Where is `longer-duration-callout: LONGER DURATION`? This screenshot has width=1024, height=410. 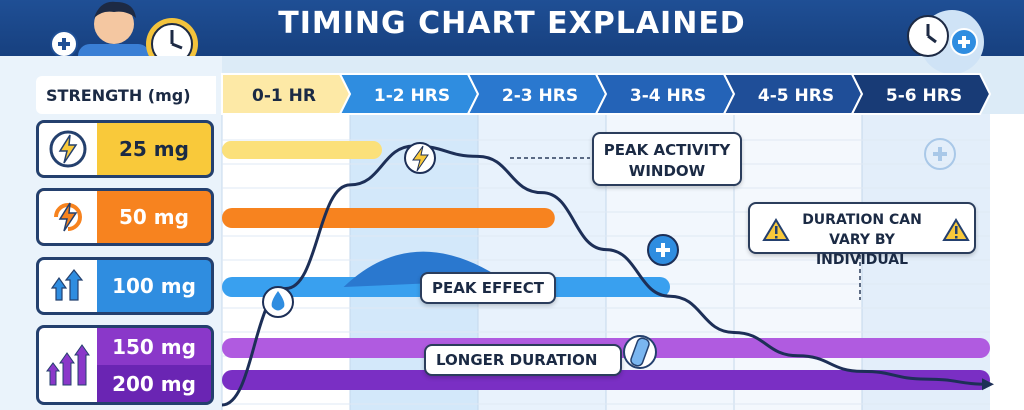
longer-duration-callout: LONGER DURATION is located at coordinates (523, 360).